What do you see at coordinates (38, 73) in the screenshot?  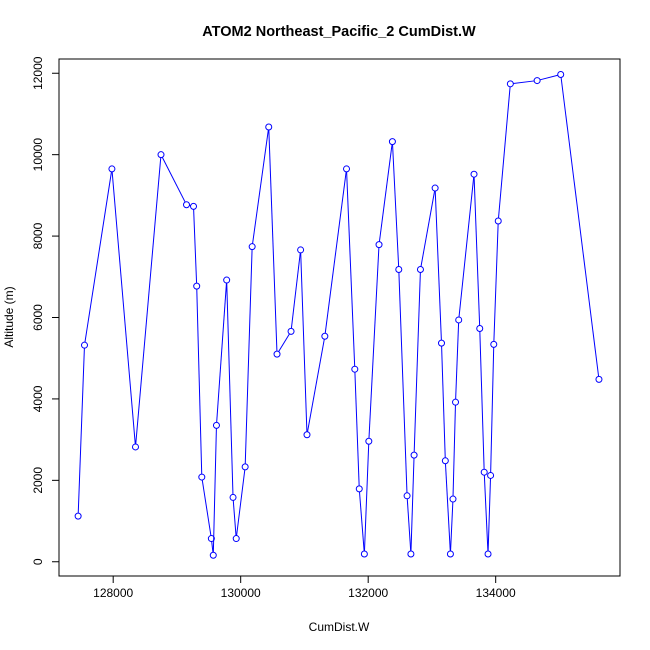 I see `y-tick-label: 12000` at bounding box center [38, 73].